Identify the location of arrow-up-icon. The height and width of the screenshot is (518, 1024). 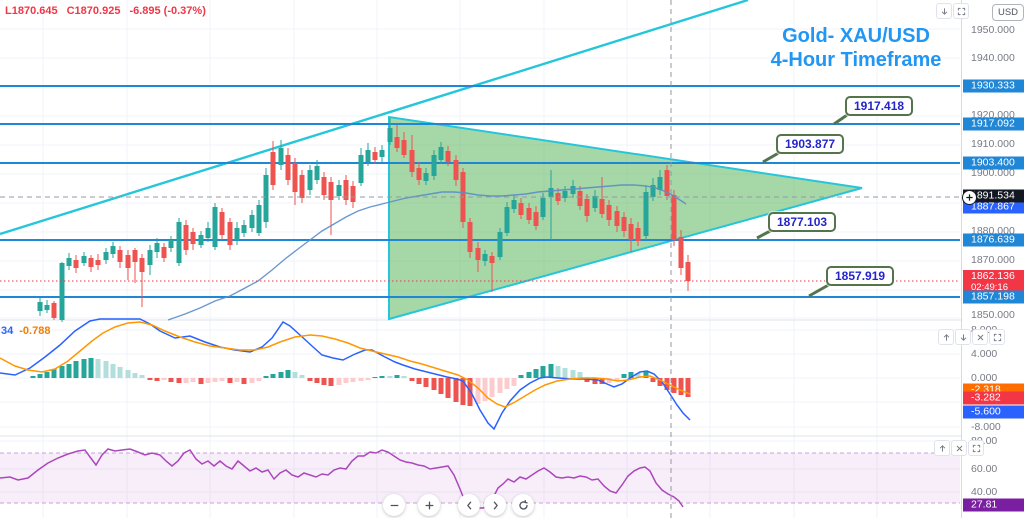
(946, 337).